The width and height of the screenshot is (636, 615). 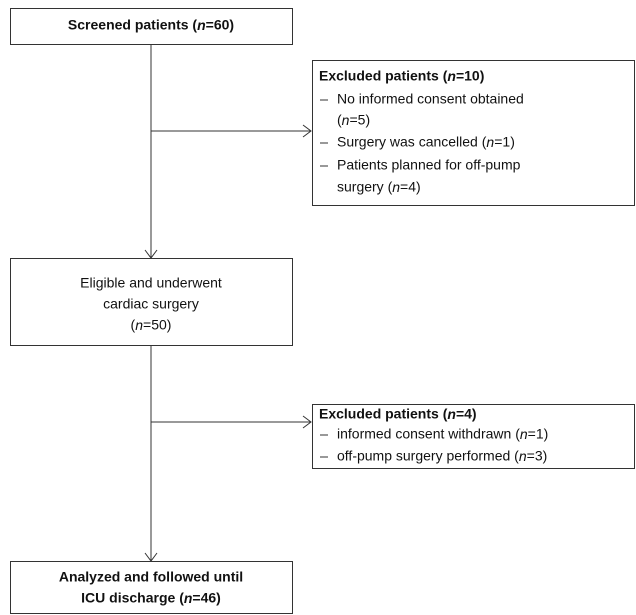 I want to click on node-text: cardiac surgery, so click(x=151, y=304).